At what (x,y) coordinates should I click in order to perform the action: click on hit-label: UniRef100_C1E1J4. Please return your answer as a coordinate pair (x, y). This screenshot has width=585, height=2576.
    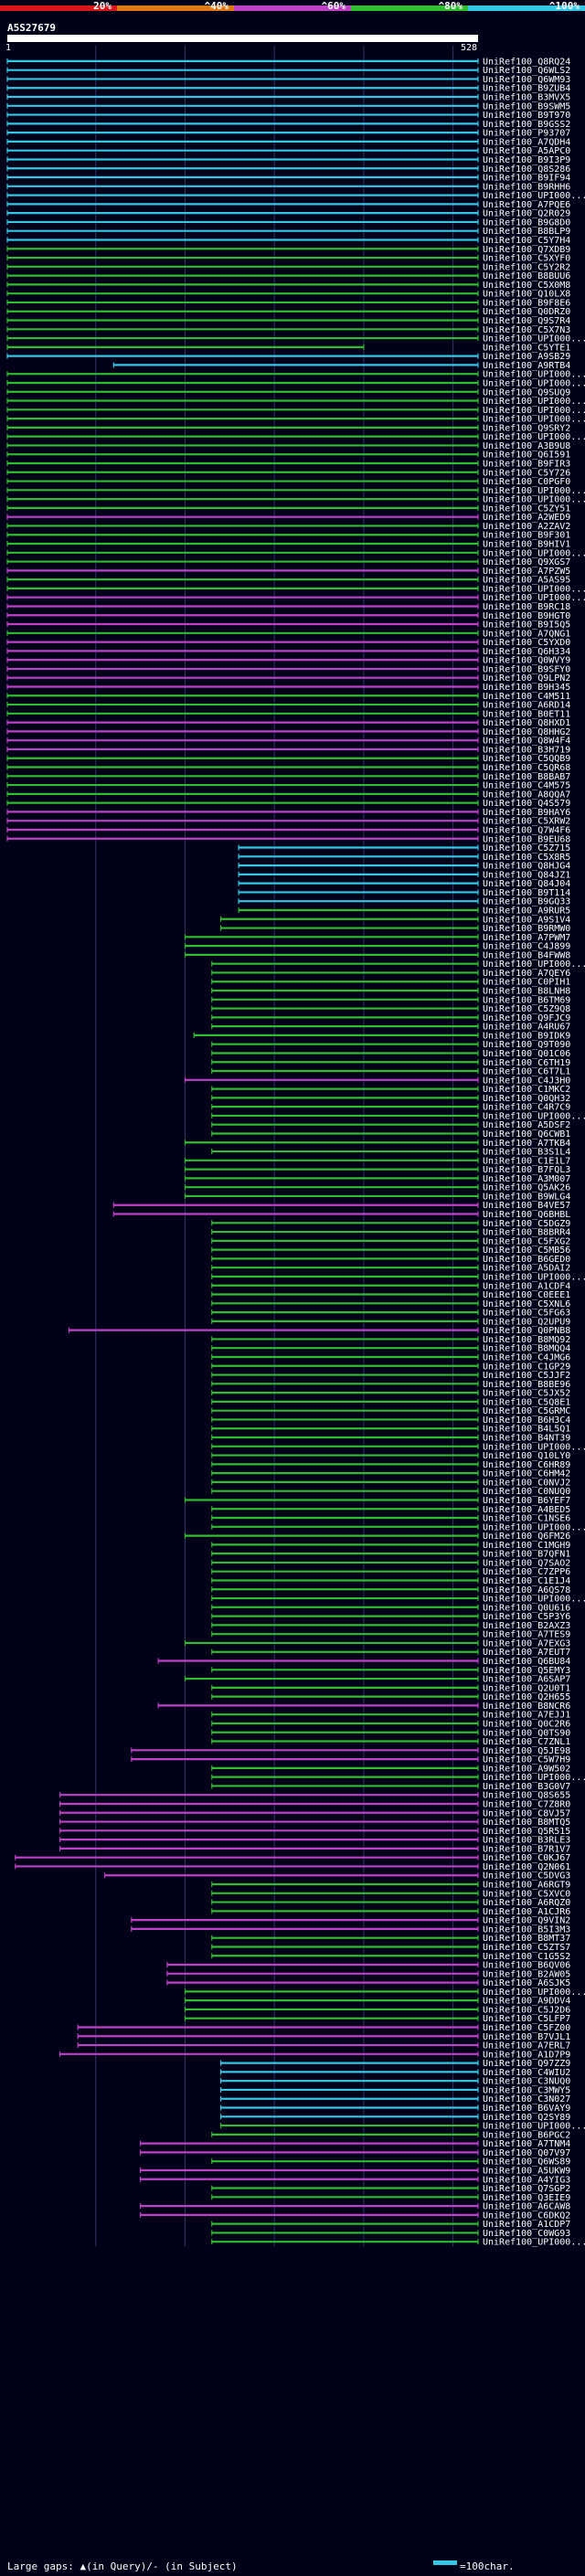
    Looking at the image, I should click on (527, 1581).